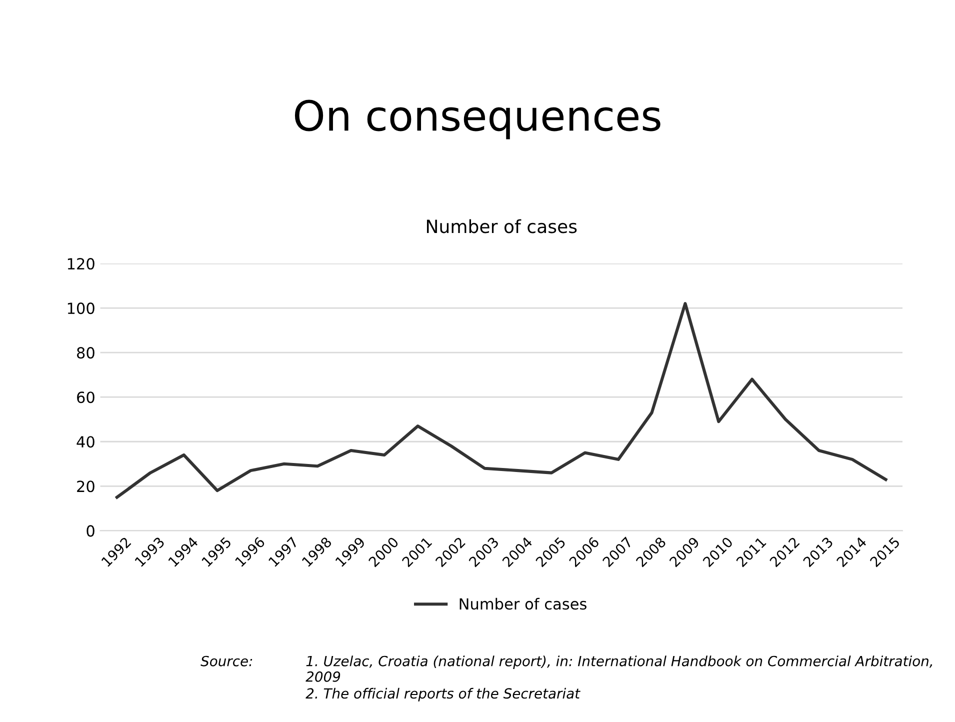 The height and width of the screenshot is (722, 955). Describe the element at coordinates (226, 661) in the screenshot. I see `source-note: Source:` at that location.